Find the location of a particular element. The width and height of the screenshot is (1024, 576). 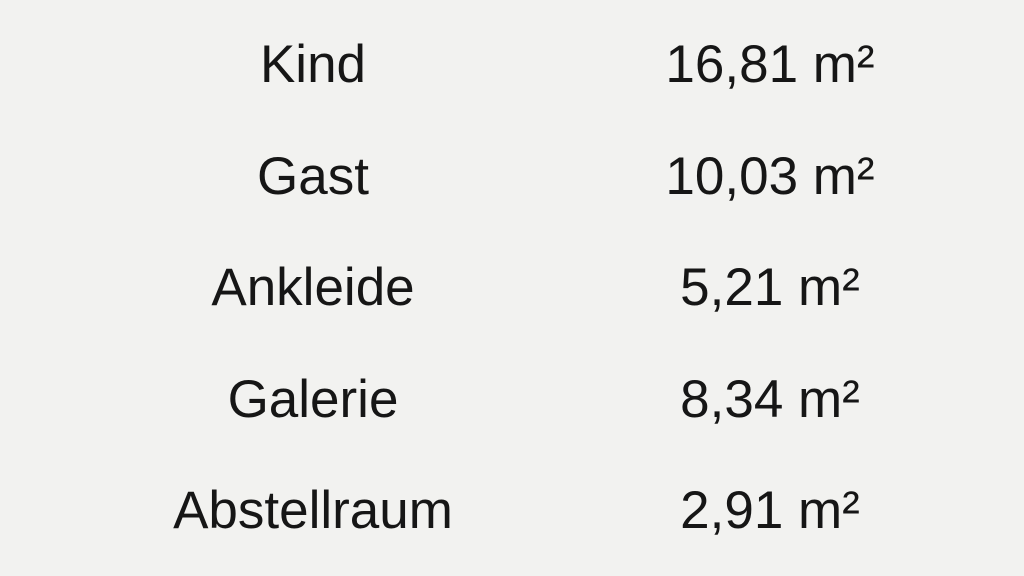

room-area-value: 5,21 m² is located at coordinates (770, 288).